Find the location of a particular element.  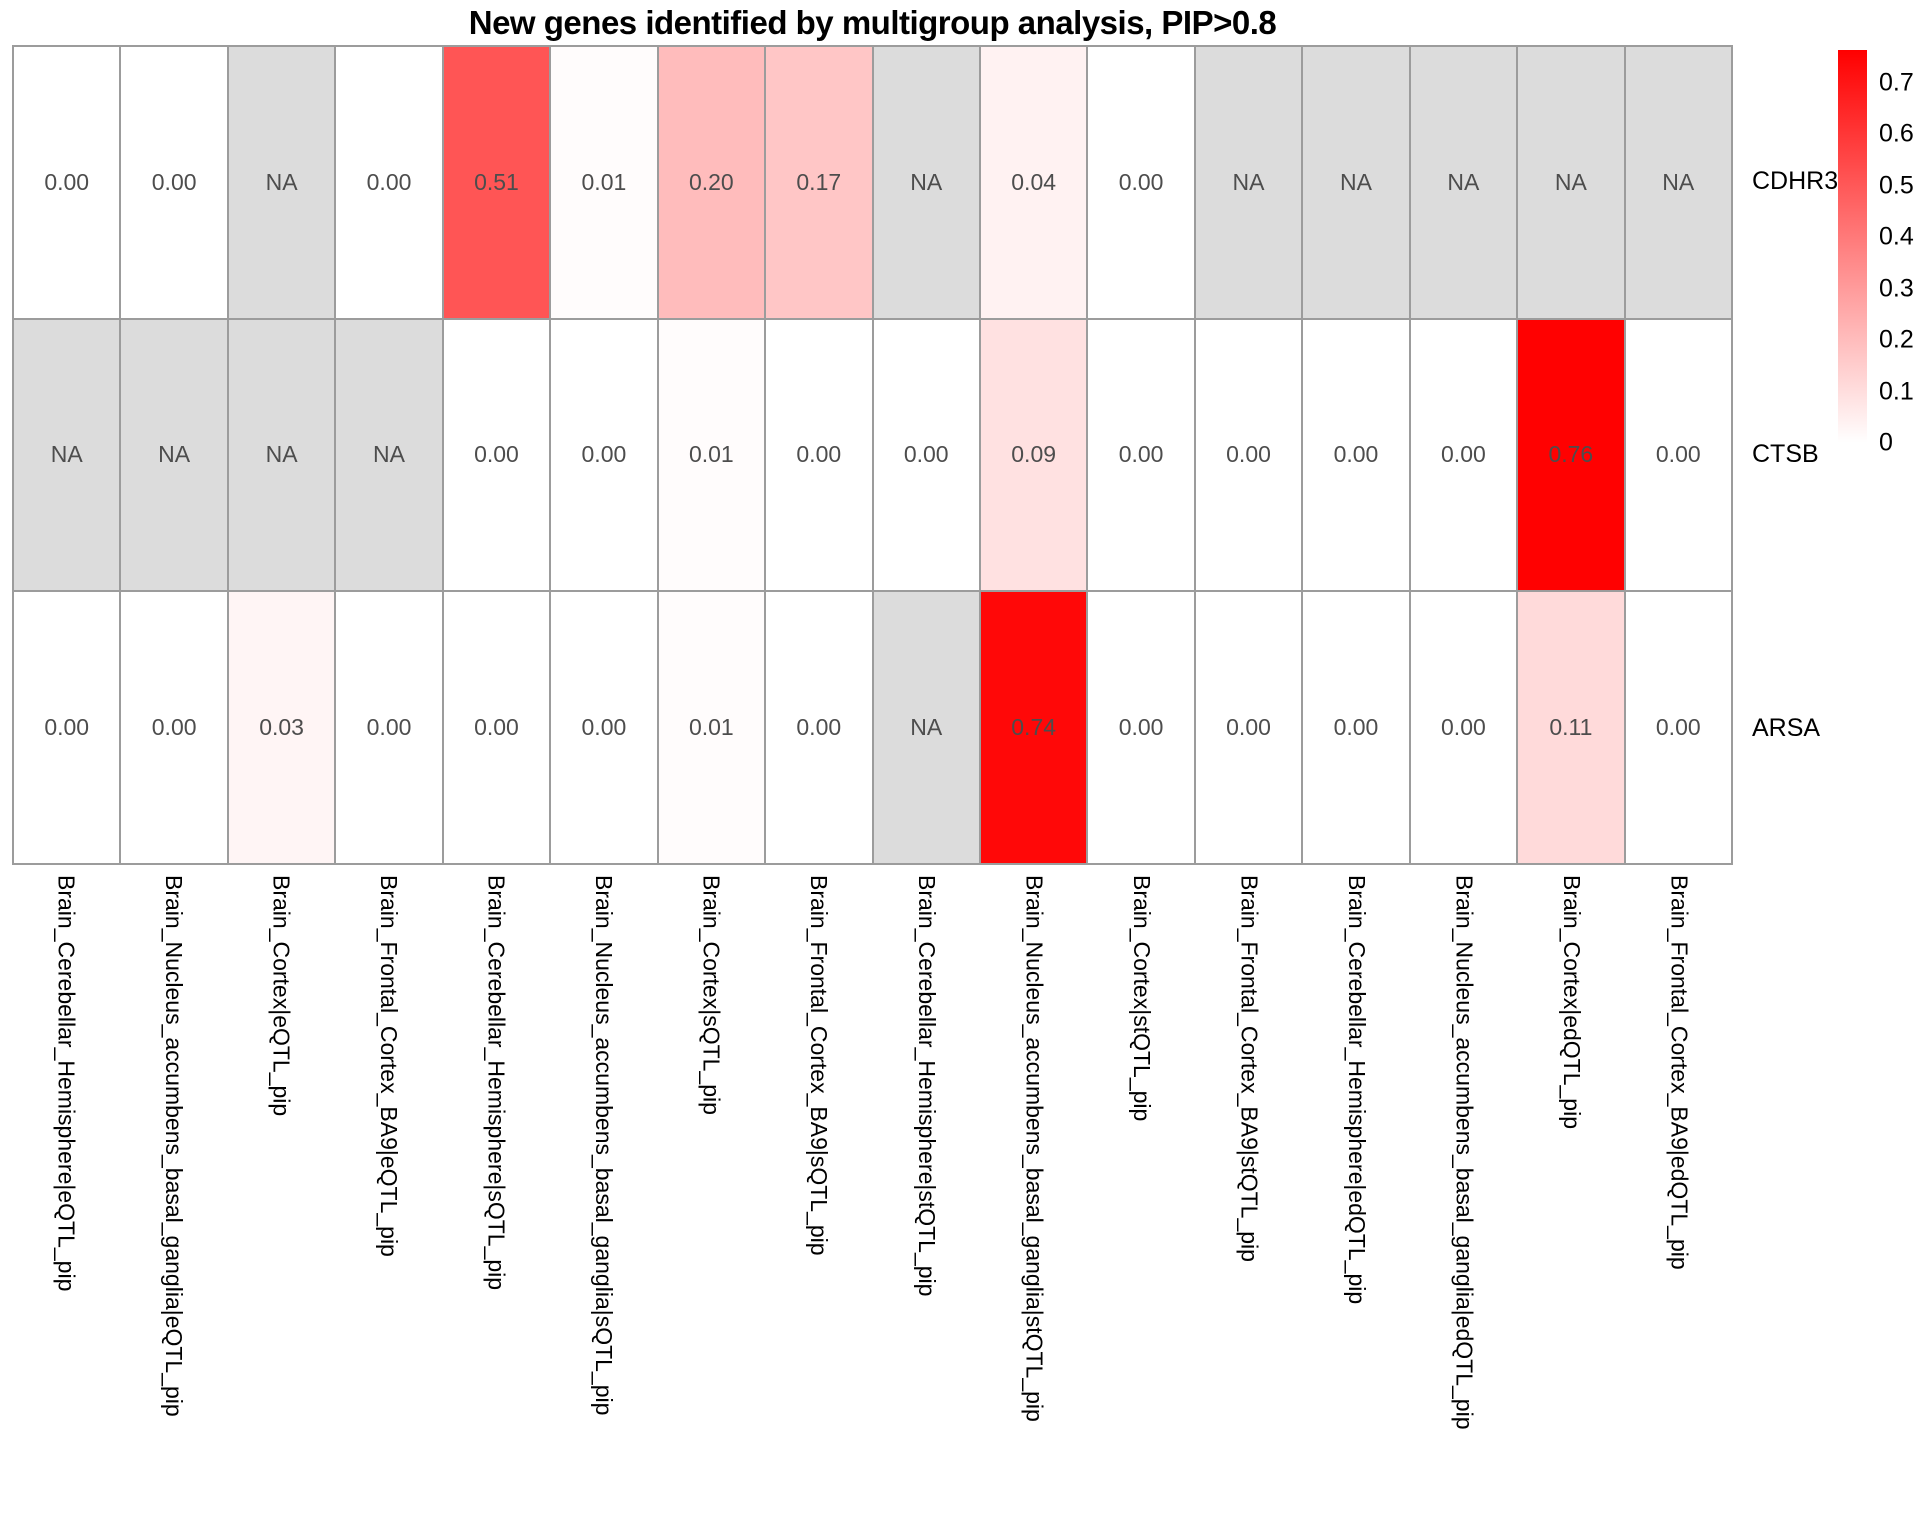

column-label-slot: Brain_Cerebellar_Hemisphere|sQTL_pip is located at coordinates (496, 1202).